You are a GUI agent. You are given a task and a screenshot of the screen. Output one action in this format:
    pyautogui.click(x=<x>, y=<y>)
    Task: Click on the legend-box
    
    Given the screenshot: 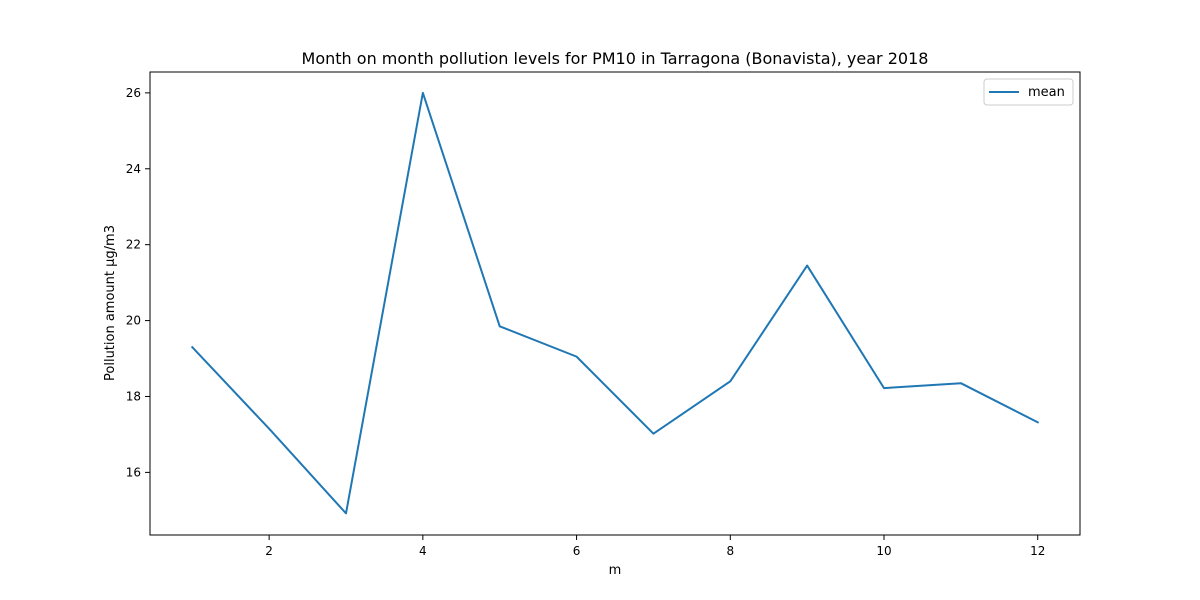 What is the action you would take?
    pyautogui.click(x=1028, y=92)
    